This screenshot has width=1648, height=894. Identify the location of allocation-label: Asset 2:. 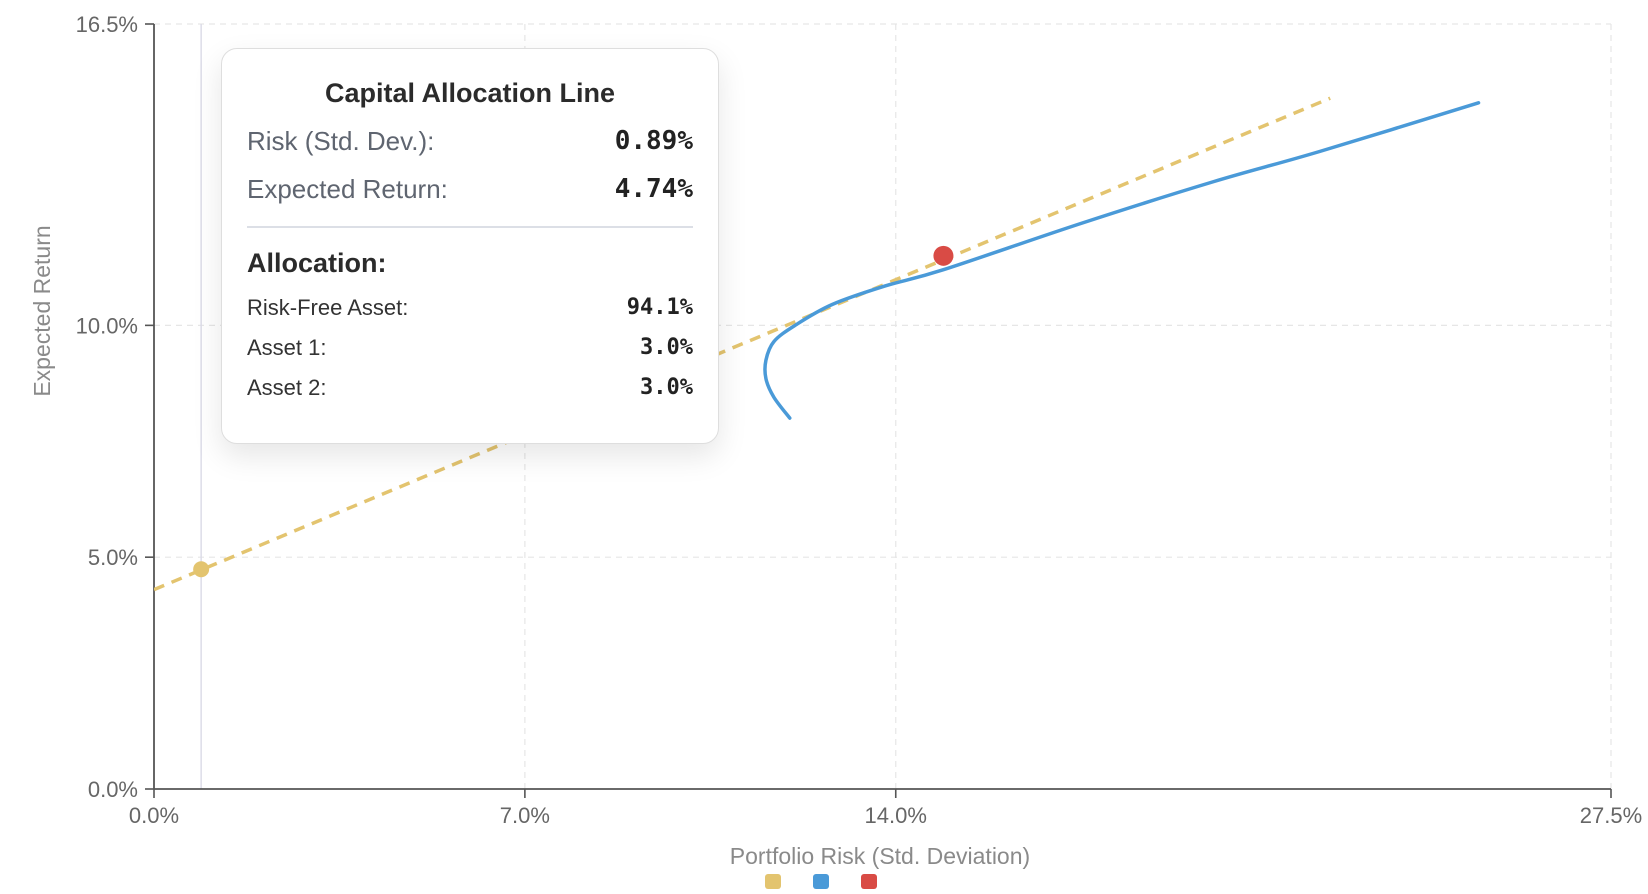
(287, 387).